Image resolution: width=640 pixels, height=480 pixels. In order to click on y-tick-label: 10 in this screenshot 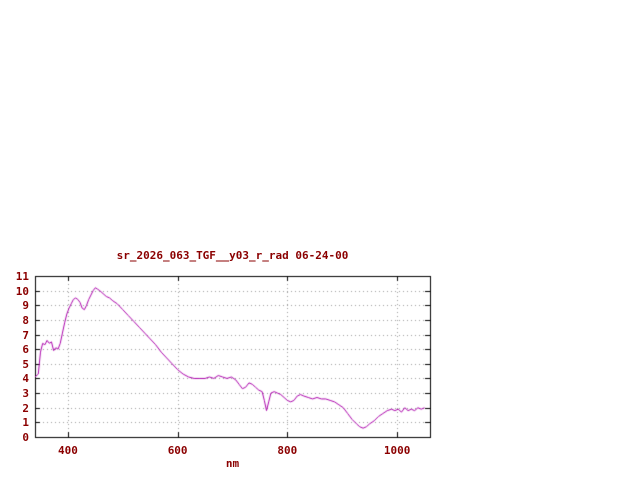, I will do `click(22, 291)`.